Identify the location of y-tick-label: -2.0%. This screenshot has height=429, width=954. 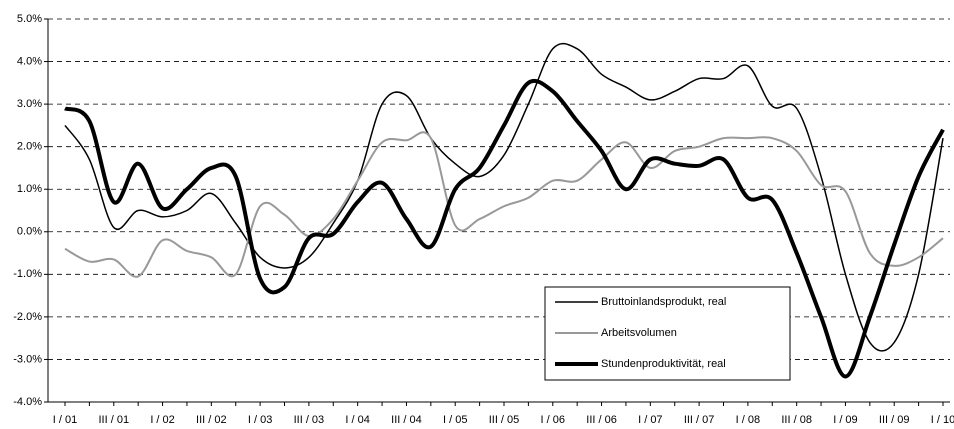
(27, 317).